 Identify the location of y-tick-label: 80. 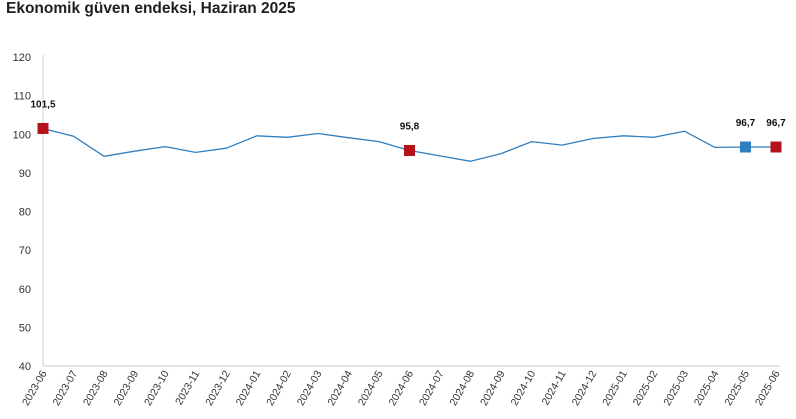
(25, 213).